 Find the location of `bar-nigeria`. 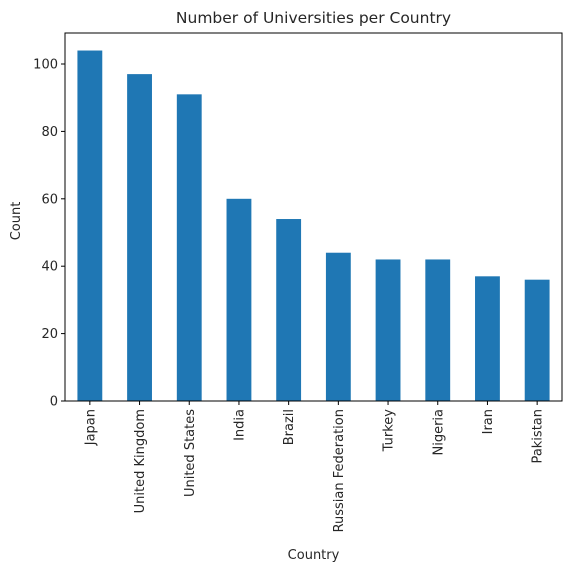

bar-nigeria is located at coordinates (438, 330).